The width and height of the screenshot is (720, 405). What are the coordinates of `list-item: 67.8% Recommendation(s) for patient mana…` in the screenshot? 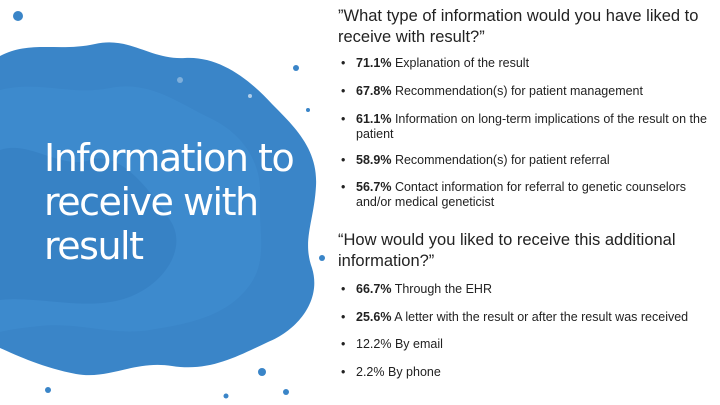 It's located at (524, 91).